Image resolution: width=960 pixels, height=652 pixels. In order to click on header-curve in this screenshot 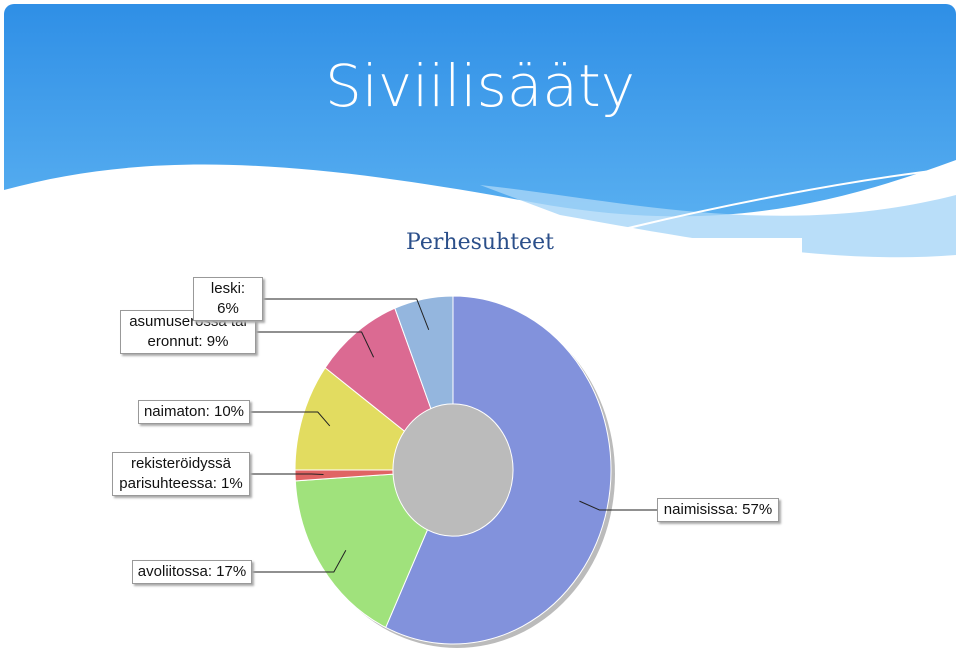, I will do `click(778, 201)`.